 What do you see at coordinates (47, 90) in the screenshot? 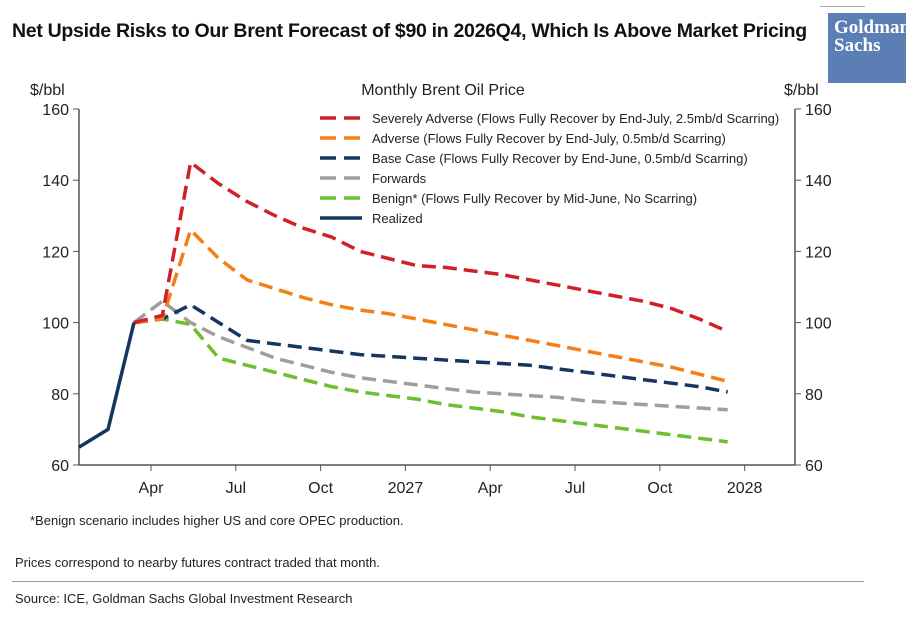
I see `y-axis-label-left: $/bbl` at bounding box center [47, 90].